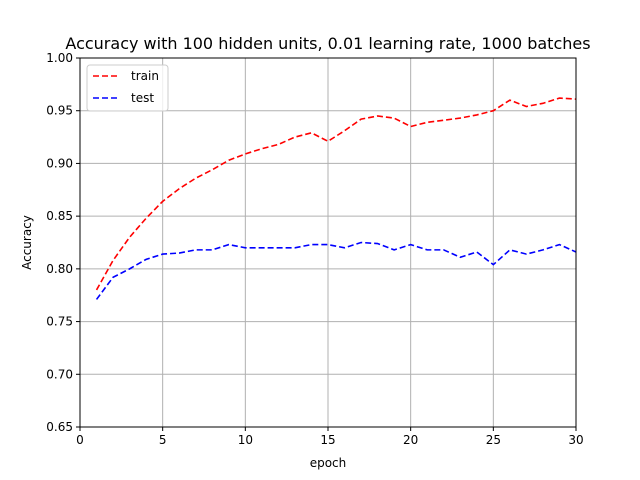  Describe the element at coordinates (59, 163) in the screenshot. I see `y-tick-label: 0.90` at that location.